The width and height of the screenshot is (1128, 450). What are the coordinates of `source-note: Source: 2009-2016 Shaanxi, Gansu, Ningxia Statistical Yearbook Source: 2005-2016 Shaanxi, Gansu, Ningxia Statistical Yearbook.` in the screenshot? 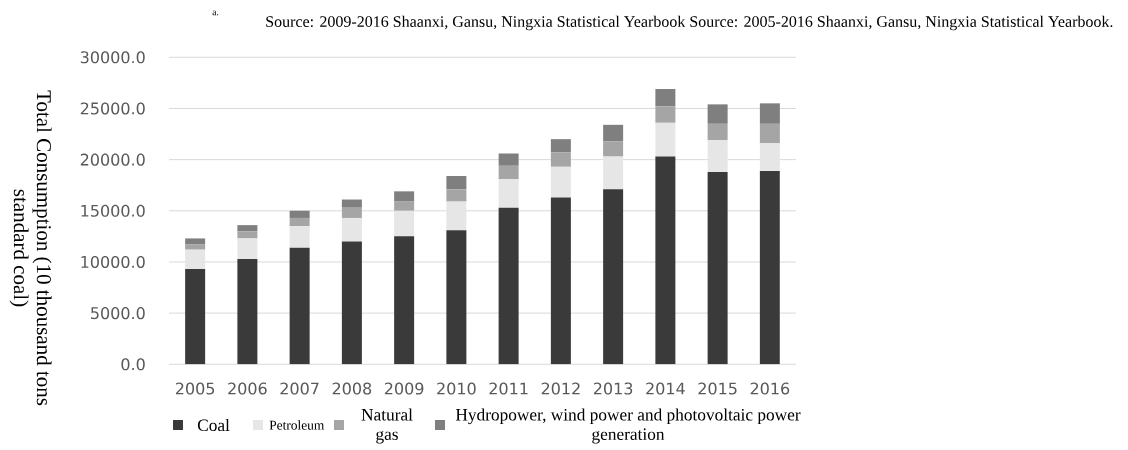 It's located at (689, 23).